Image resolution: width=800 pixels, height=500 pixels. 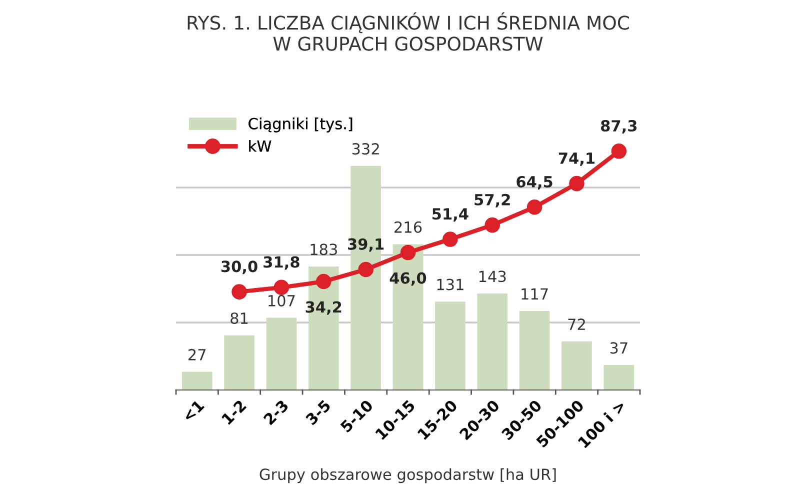 I want to click on data-label: 216, so click(x=408, y=227).